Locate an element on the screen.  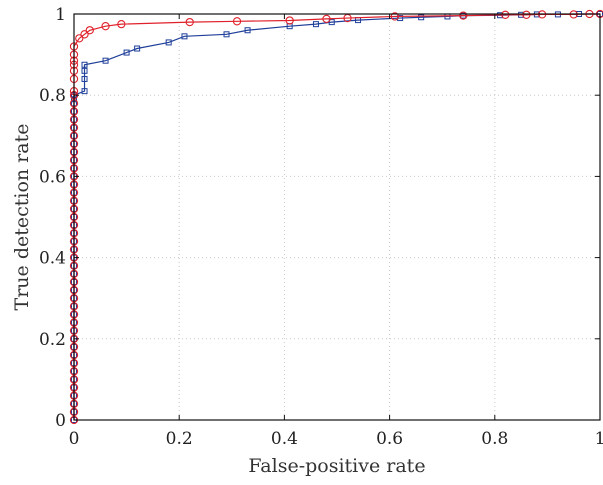
y-tick-label: 0 is located at coordinates (60, 421).